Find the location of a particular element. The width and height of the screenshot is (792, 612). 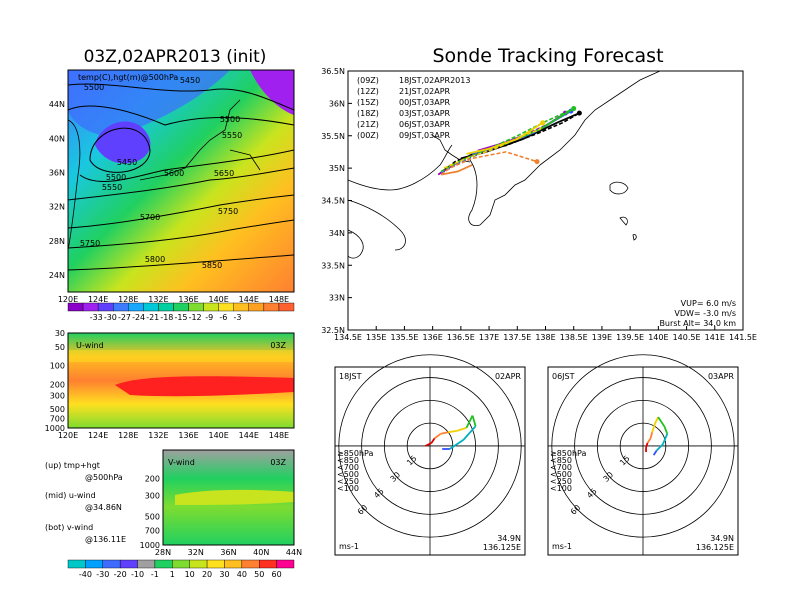

vwind-x-tick-label: 36N is located at coordinates (228, 552).